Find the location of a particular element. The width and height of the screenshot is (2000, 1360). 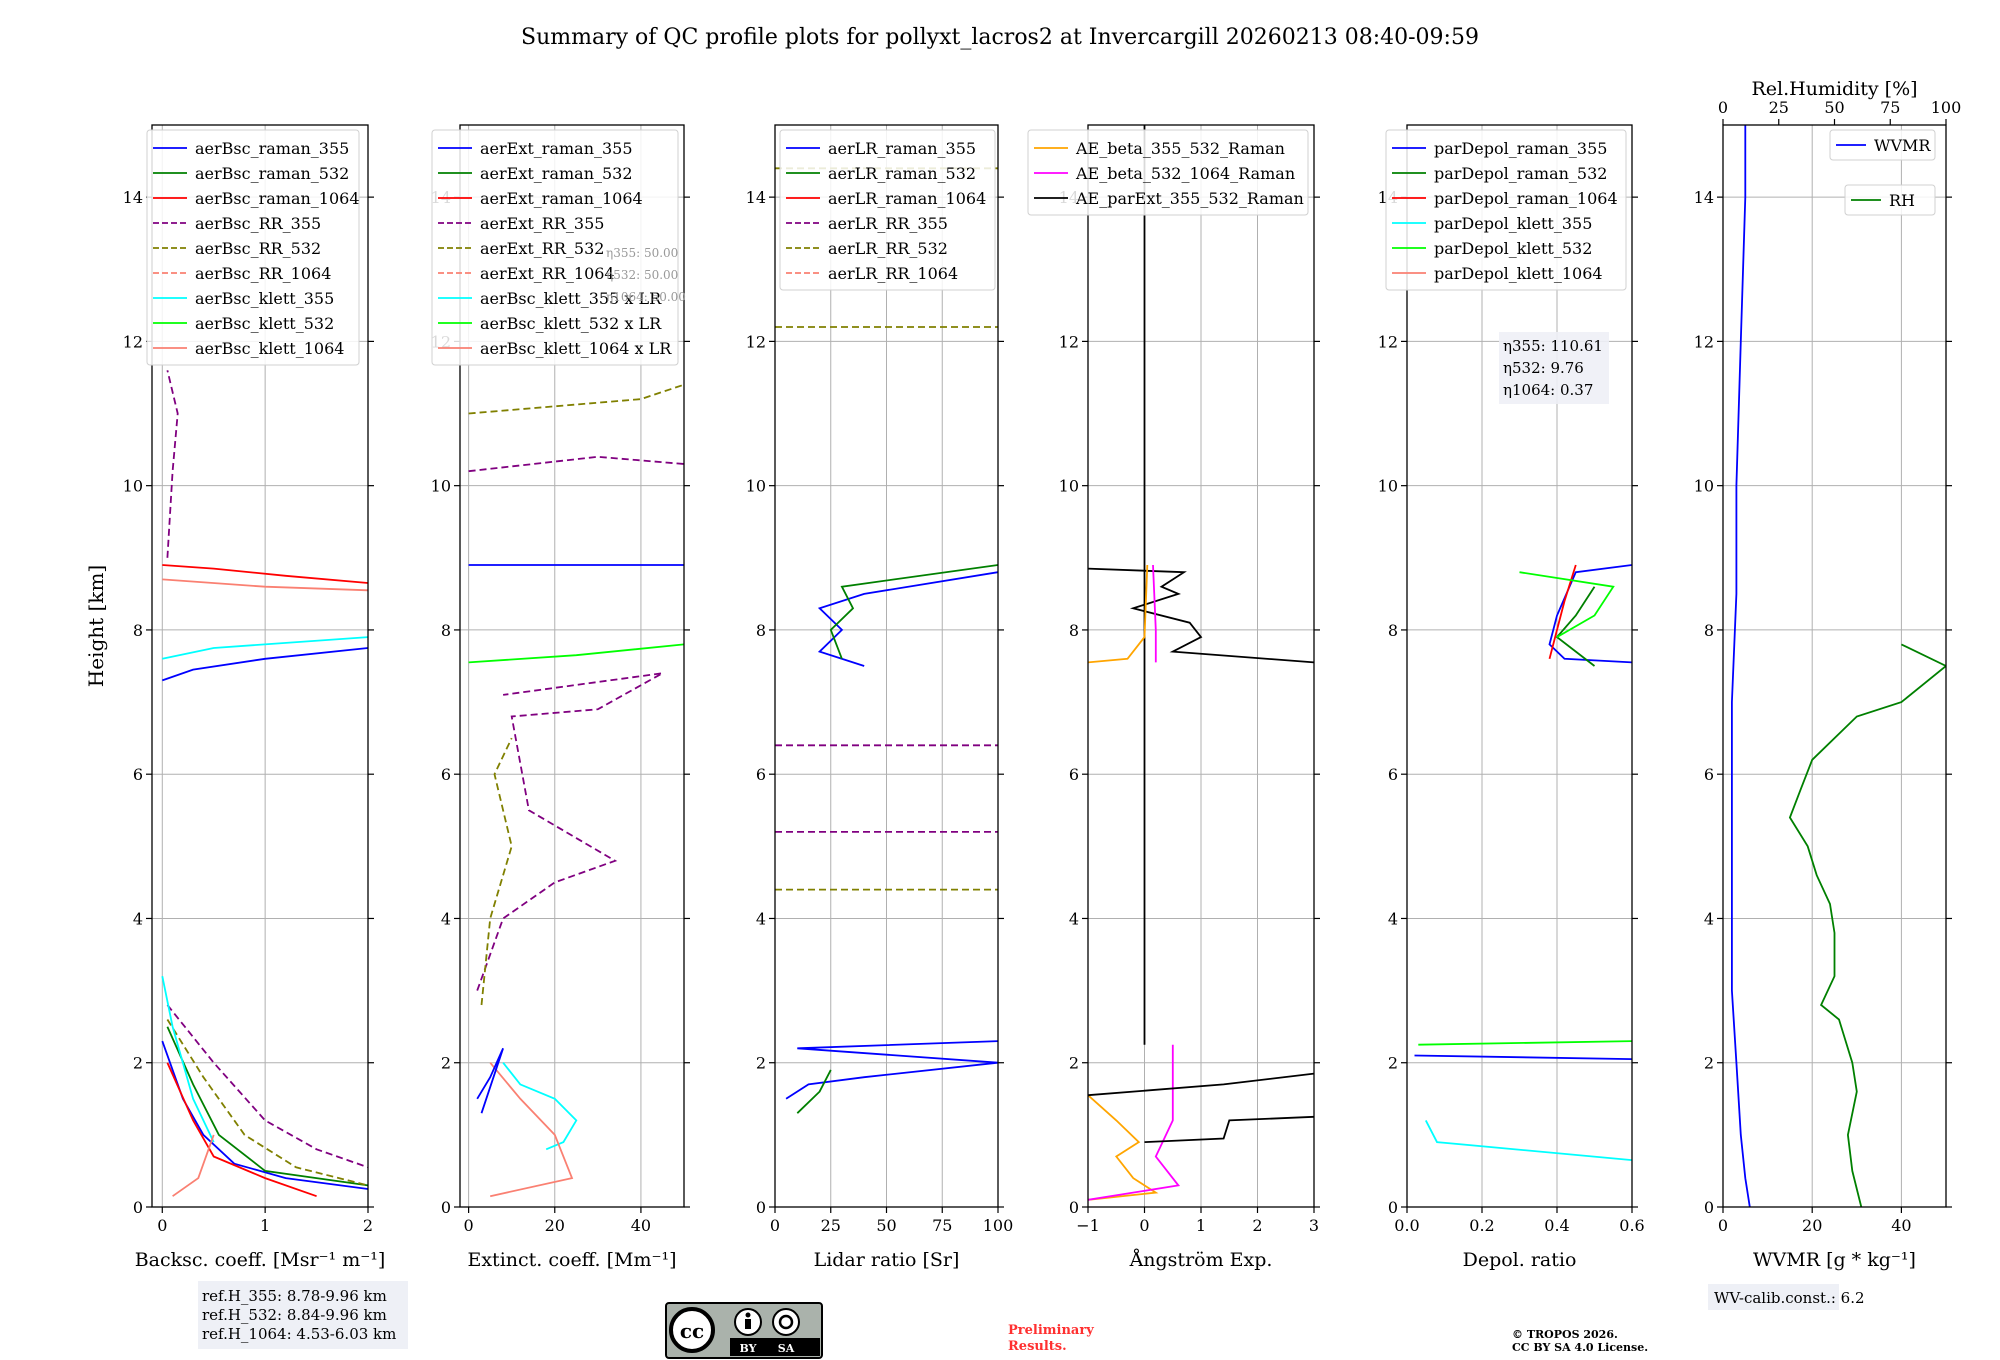

preliminary-label-2: Results. is located at coordinates (1037, 1346).